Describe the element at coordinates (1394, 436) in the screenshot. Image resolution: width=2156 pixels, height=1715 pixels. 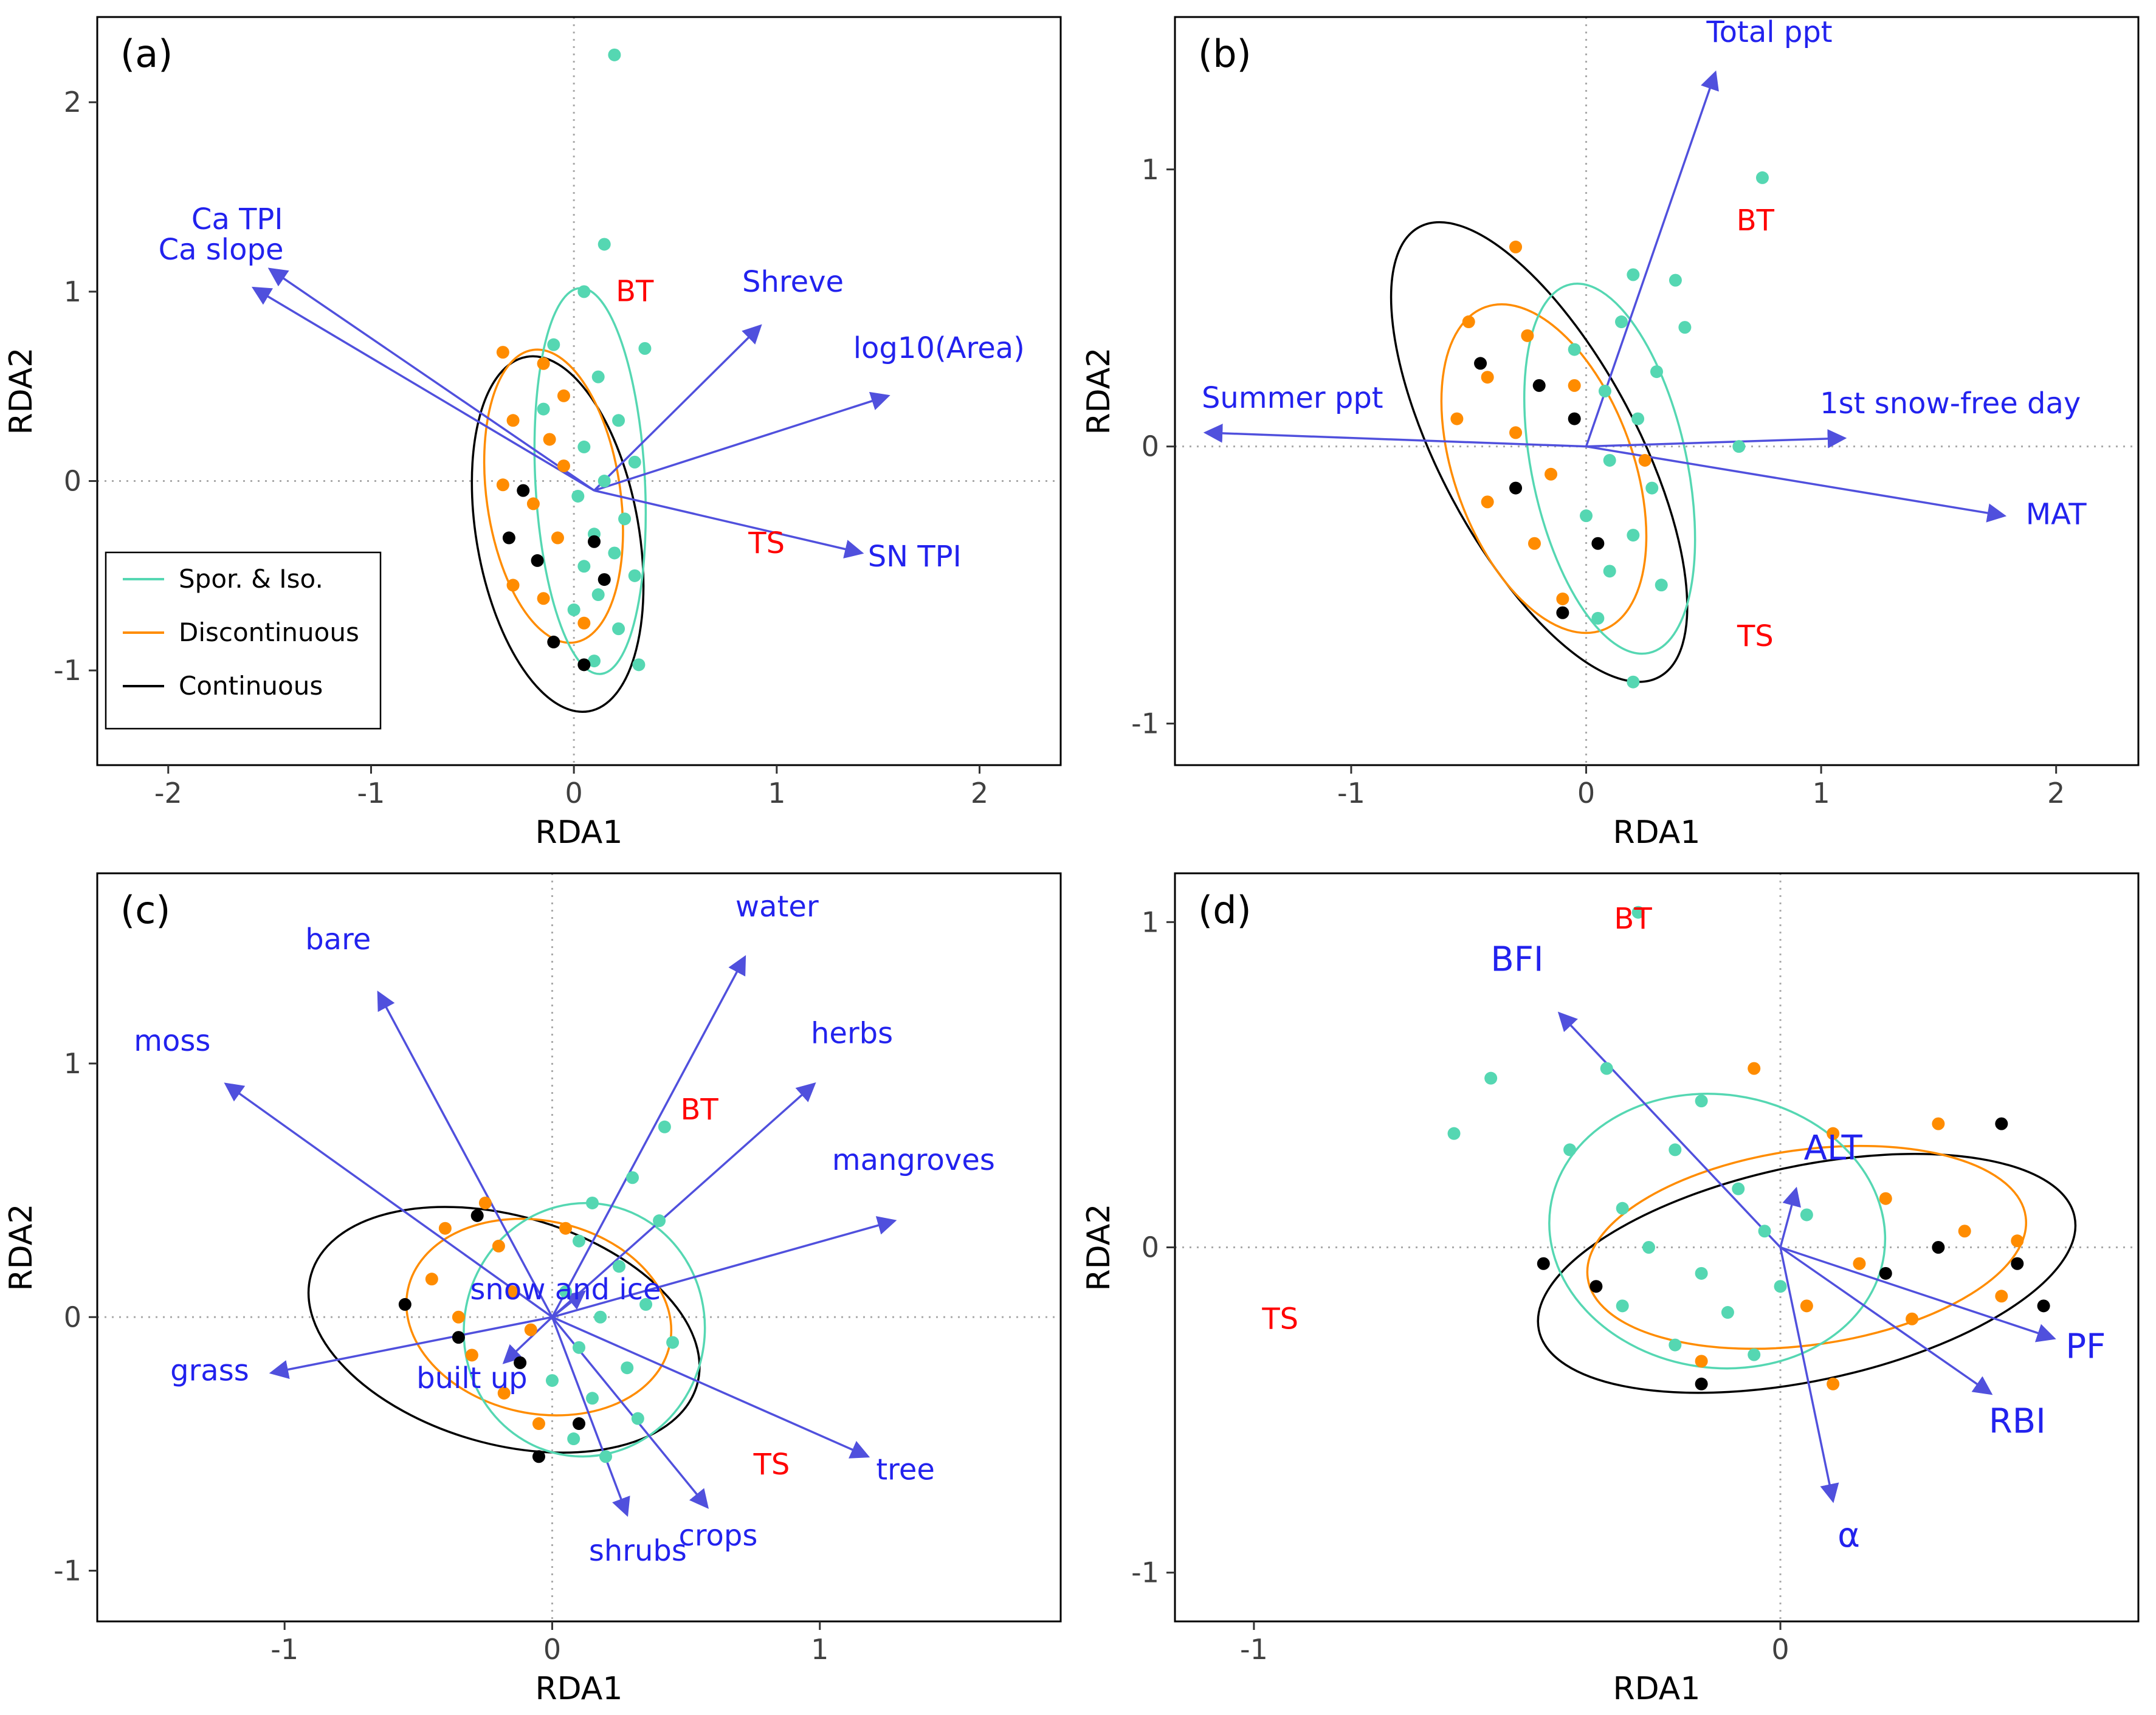
I see `env-arrow-summer-ppt` at that location.